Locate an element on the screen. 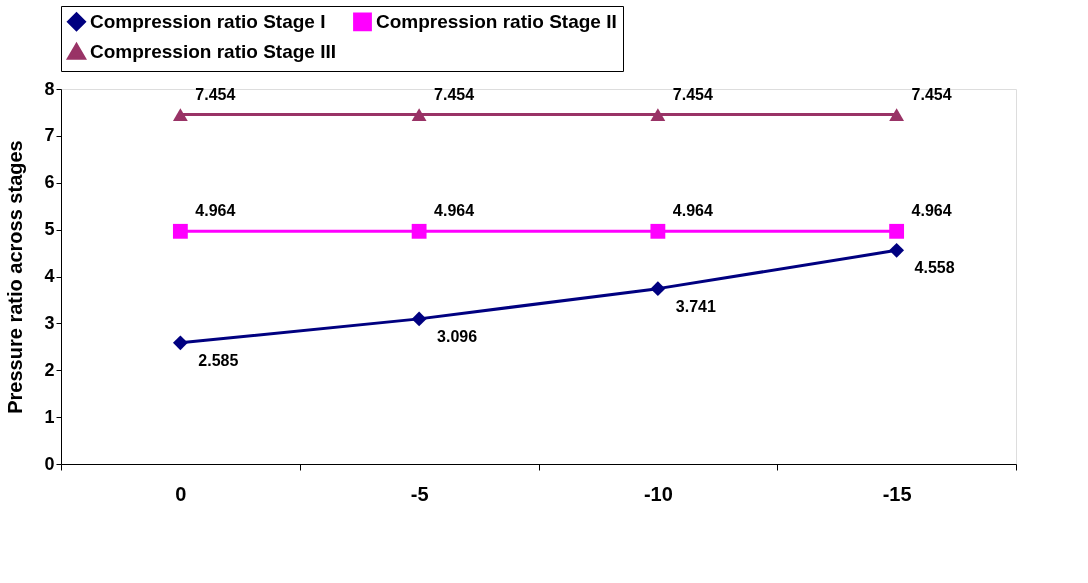 This screenshot has height=583, width=1088. legend-label: Compression ratio Stage III is located at coordinates (213, 51).